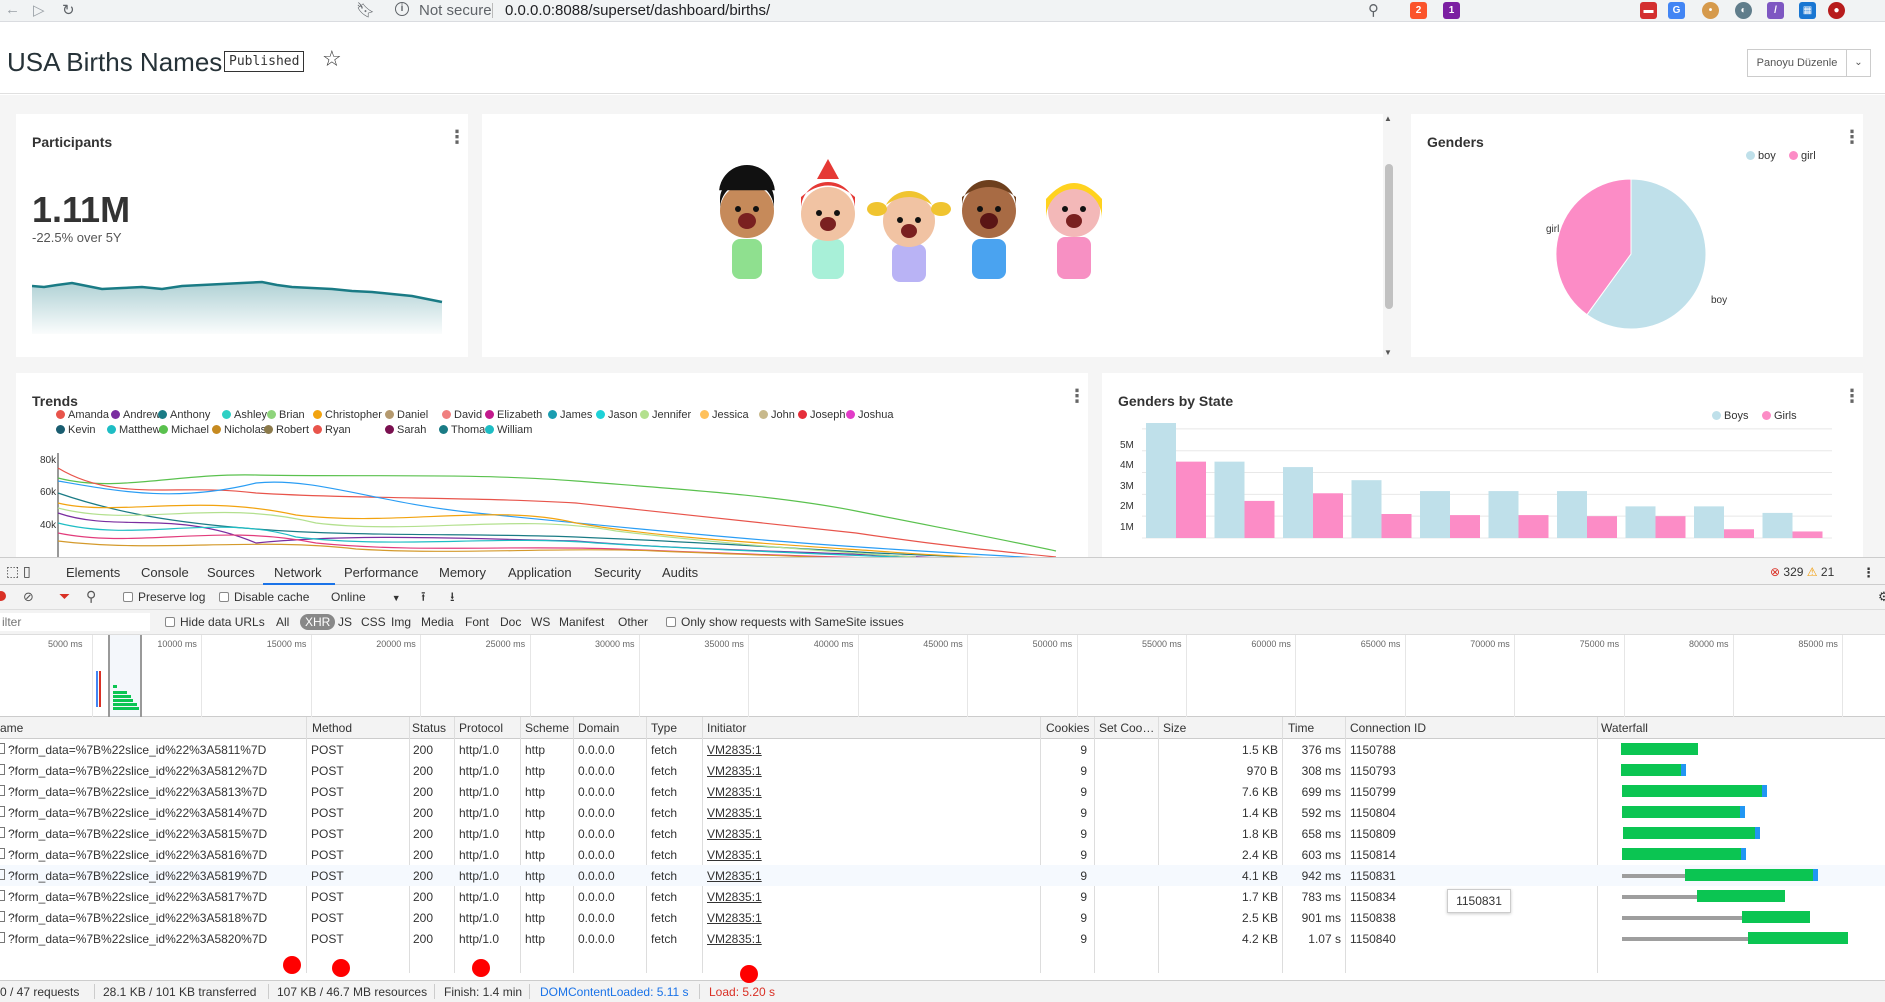 The image size is (1885, 1002). What do you see at coordinates (28, 596) in the screenshot?
I see `clear-icon: ⊘` at bounding box center [28, 596].